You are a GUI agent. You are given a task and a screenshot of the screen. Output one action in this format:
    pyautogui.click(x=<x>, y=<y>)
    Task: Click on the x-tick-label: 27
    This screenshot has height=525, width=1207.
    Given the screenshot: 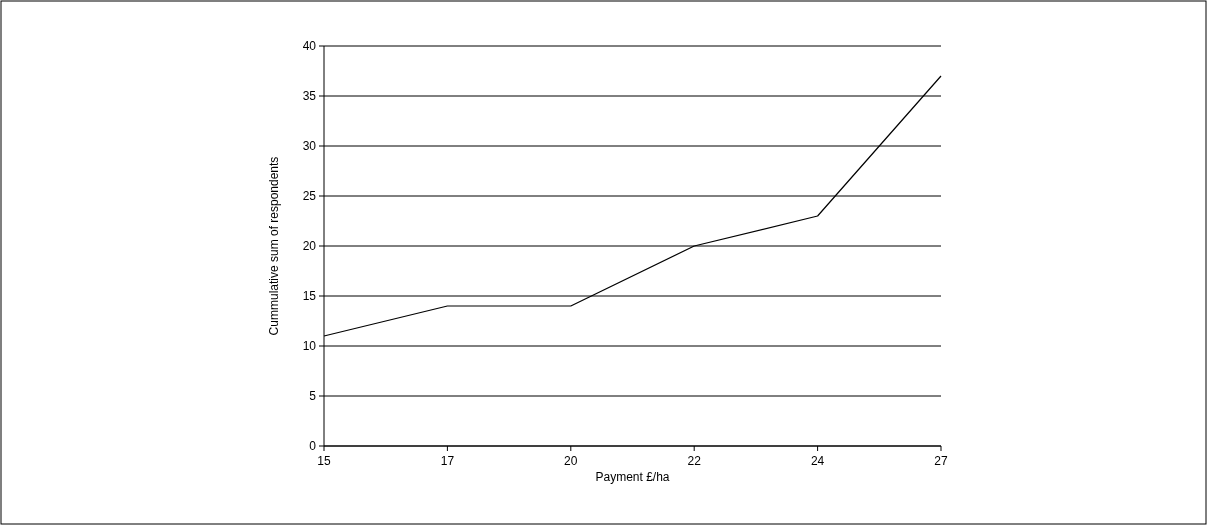 What is the action you would take?
    pyautogui.click(x=941, y=461)
    